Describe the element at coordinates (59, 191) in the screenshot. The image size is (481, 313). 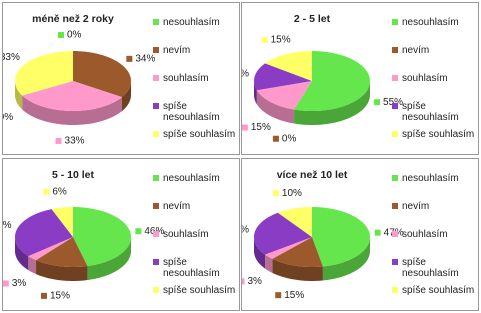
I see `data-label: 6%` at that location.